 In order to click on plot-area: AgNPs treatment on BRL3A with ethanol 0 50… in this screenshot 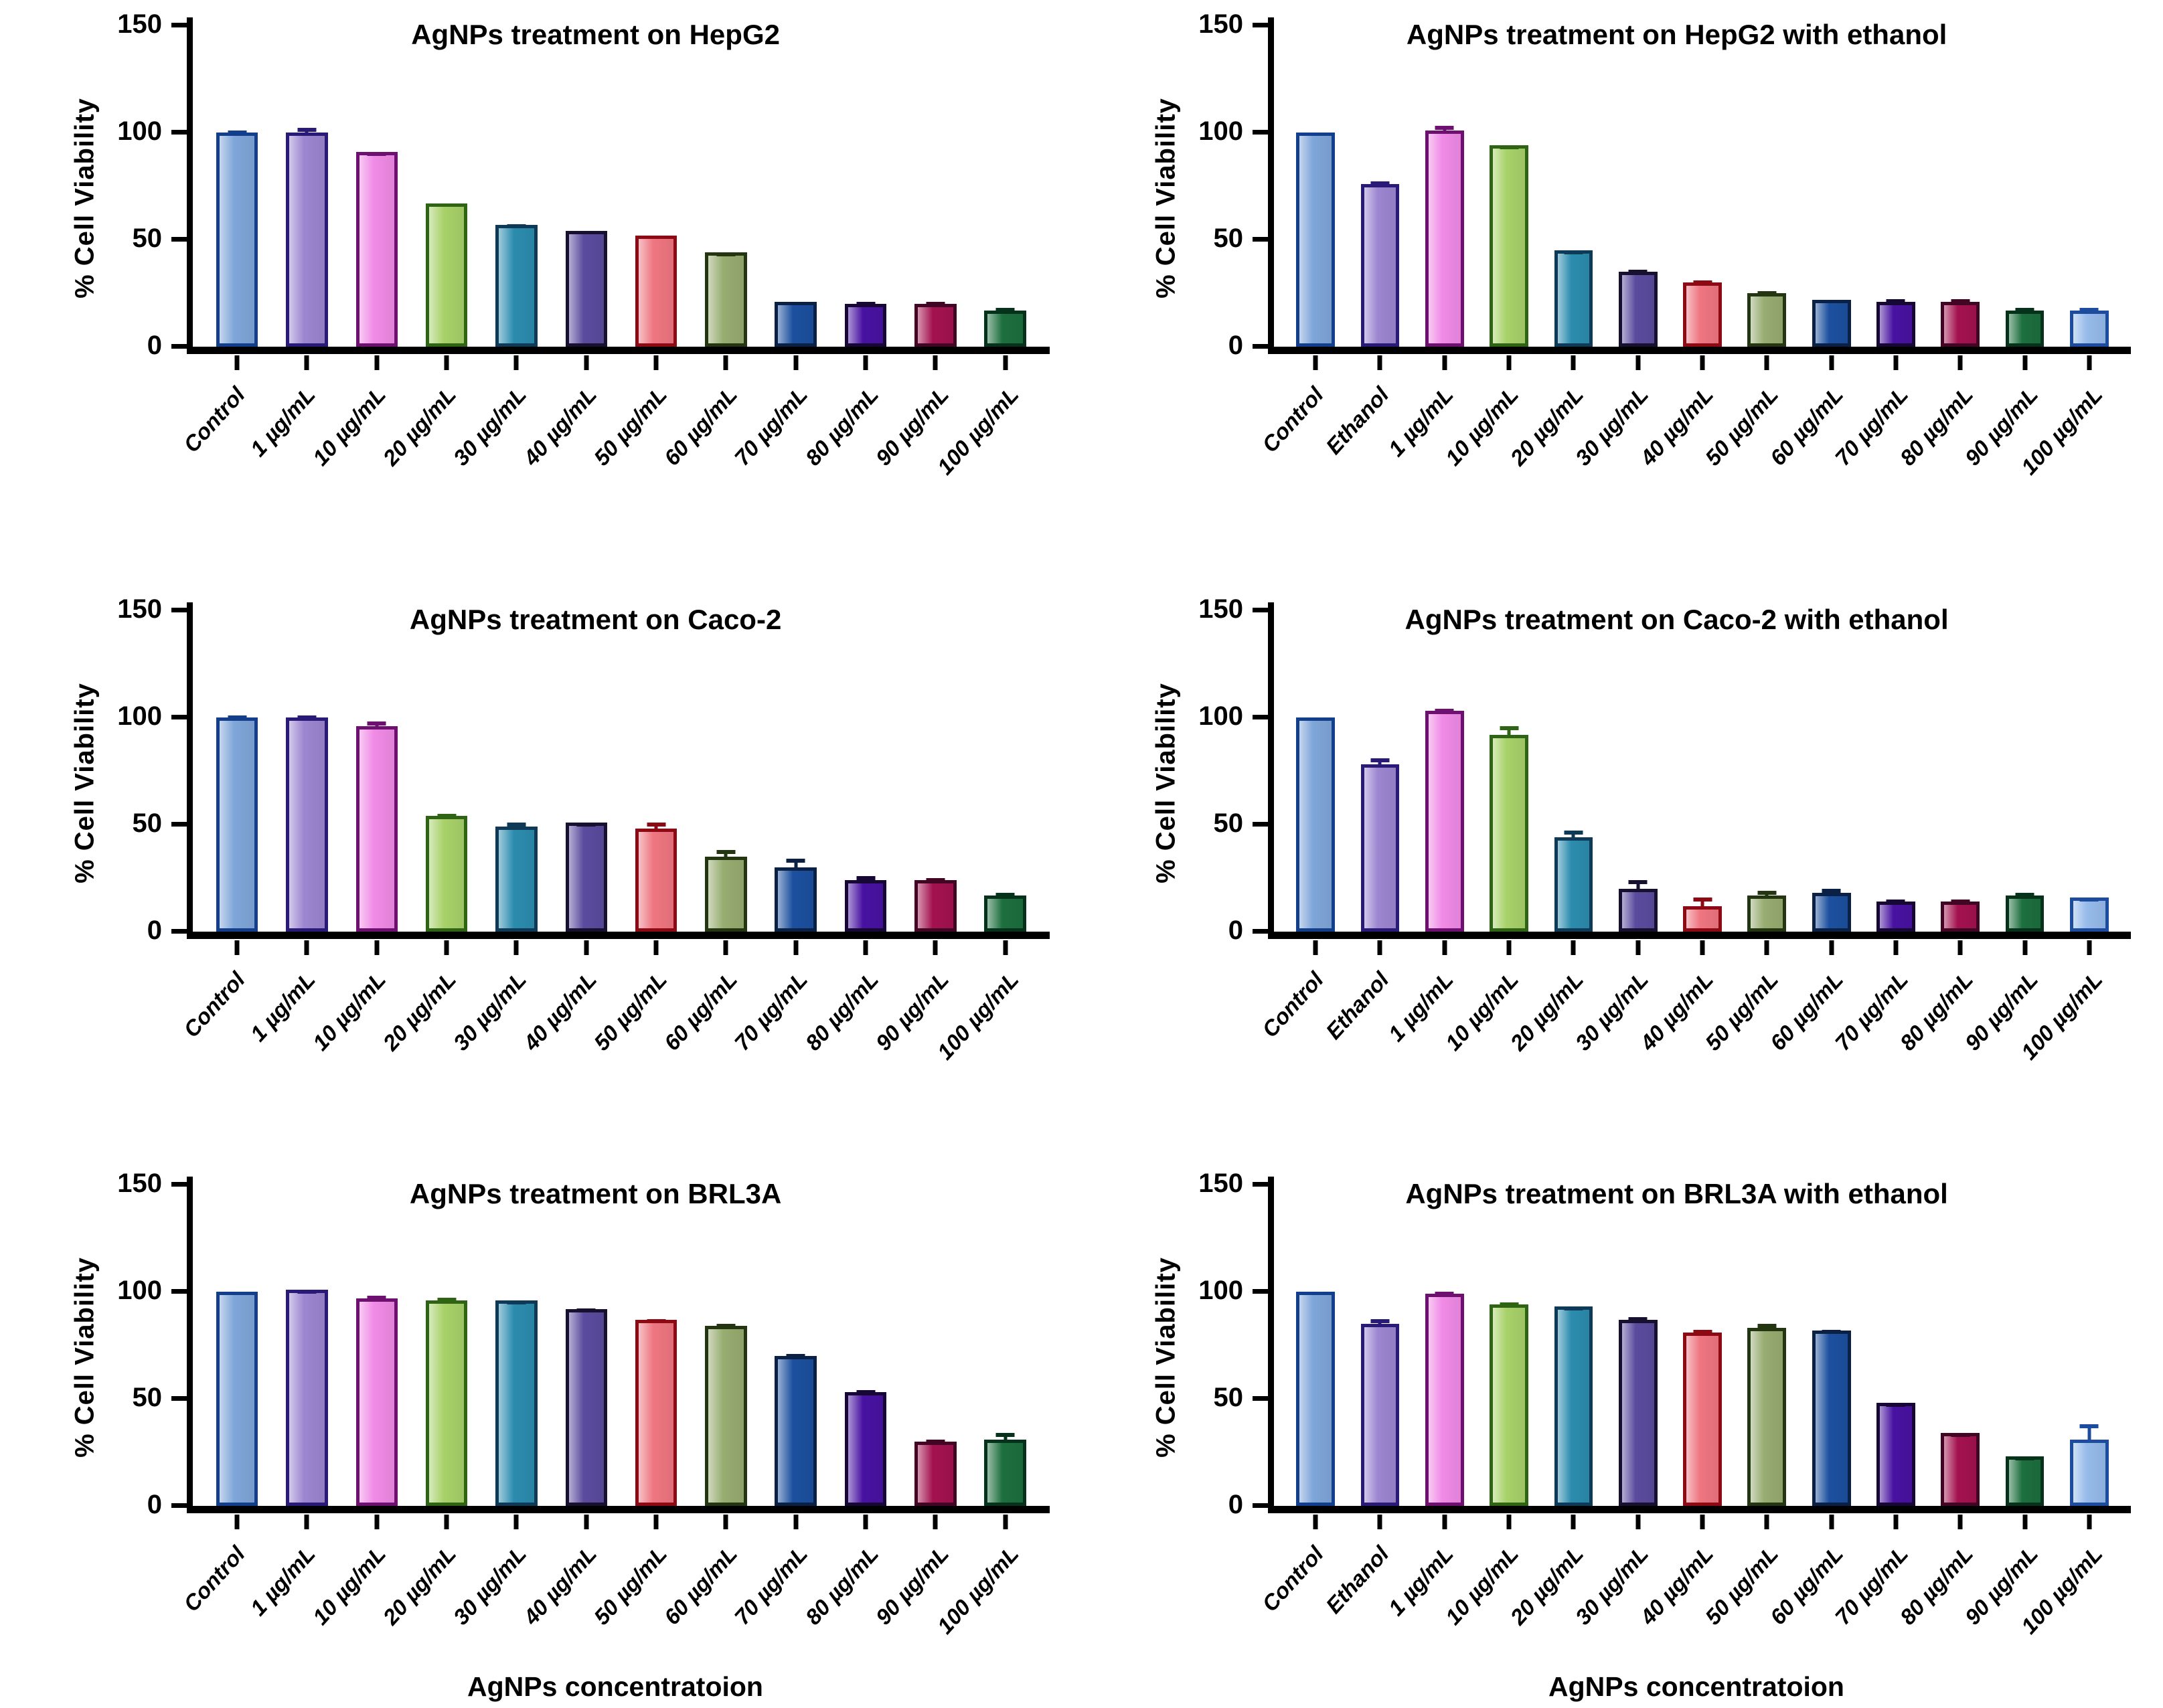, I will do `click(1665, 1436)`.